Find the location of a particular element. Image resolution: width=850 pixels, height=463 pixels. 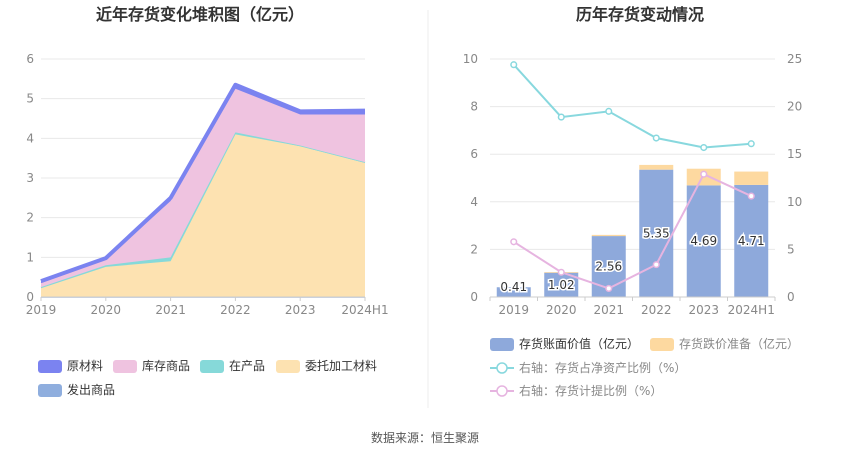

line-inventory-ratio is located at coordinates (632, 106).